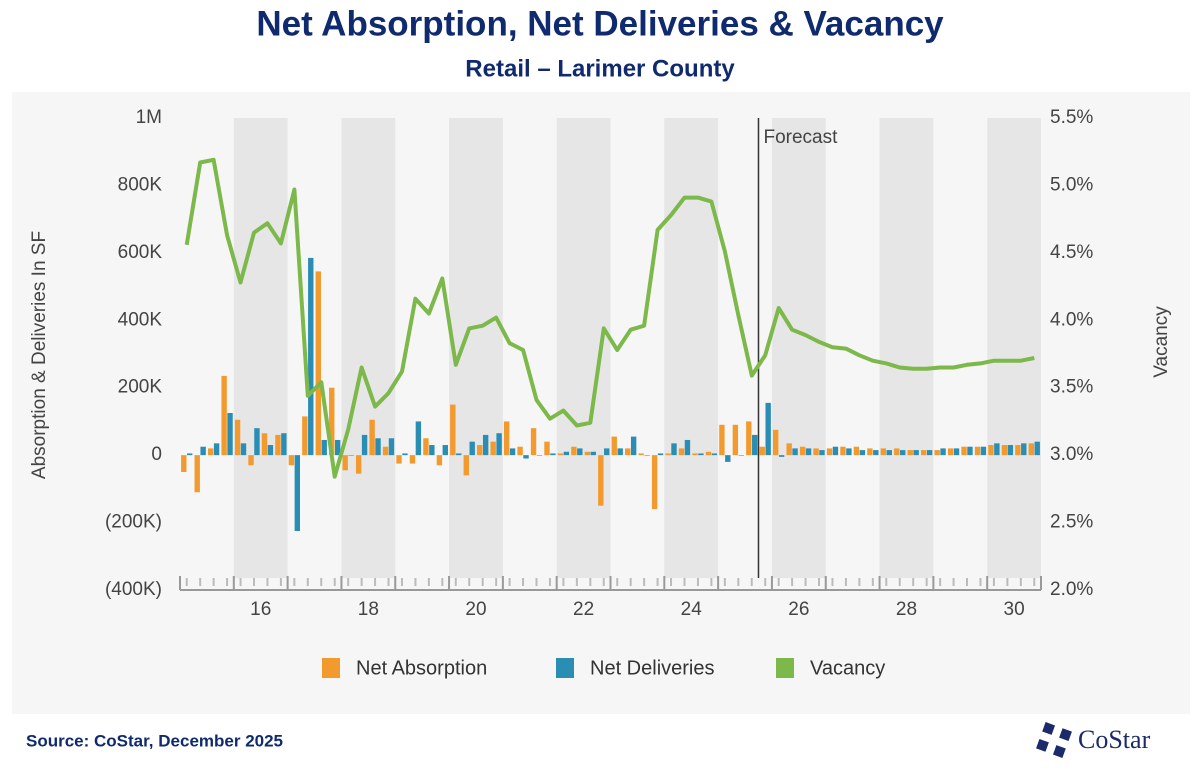 The image size is (1200, 781). I want to click on y-tick-label: 200K, so click(140, 387).